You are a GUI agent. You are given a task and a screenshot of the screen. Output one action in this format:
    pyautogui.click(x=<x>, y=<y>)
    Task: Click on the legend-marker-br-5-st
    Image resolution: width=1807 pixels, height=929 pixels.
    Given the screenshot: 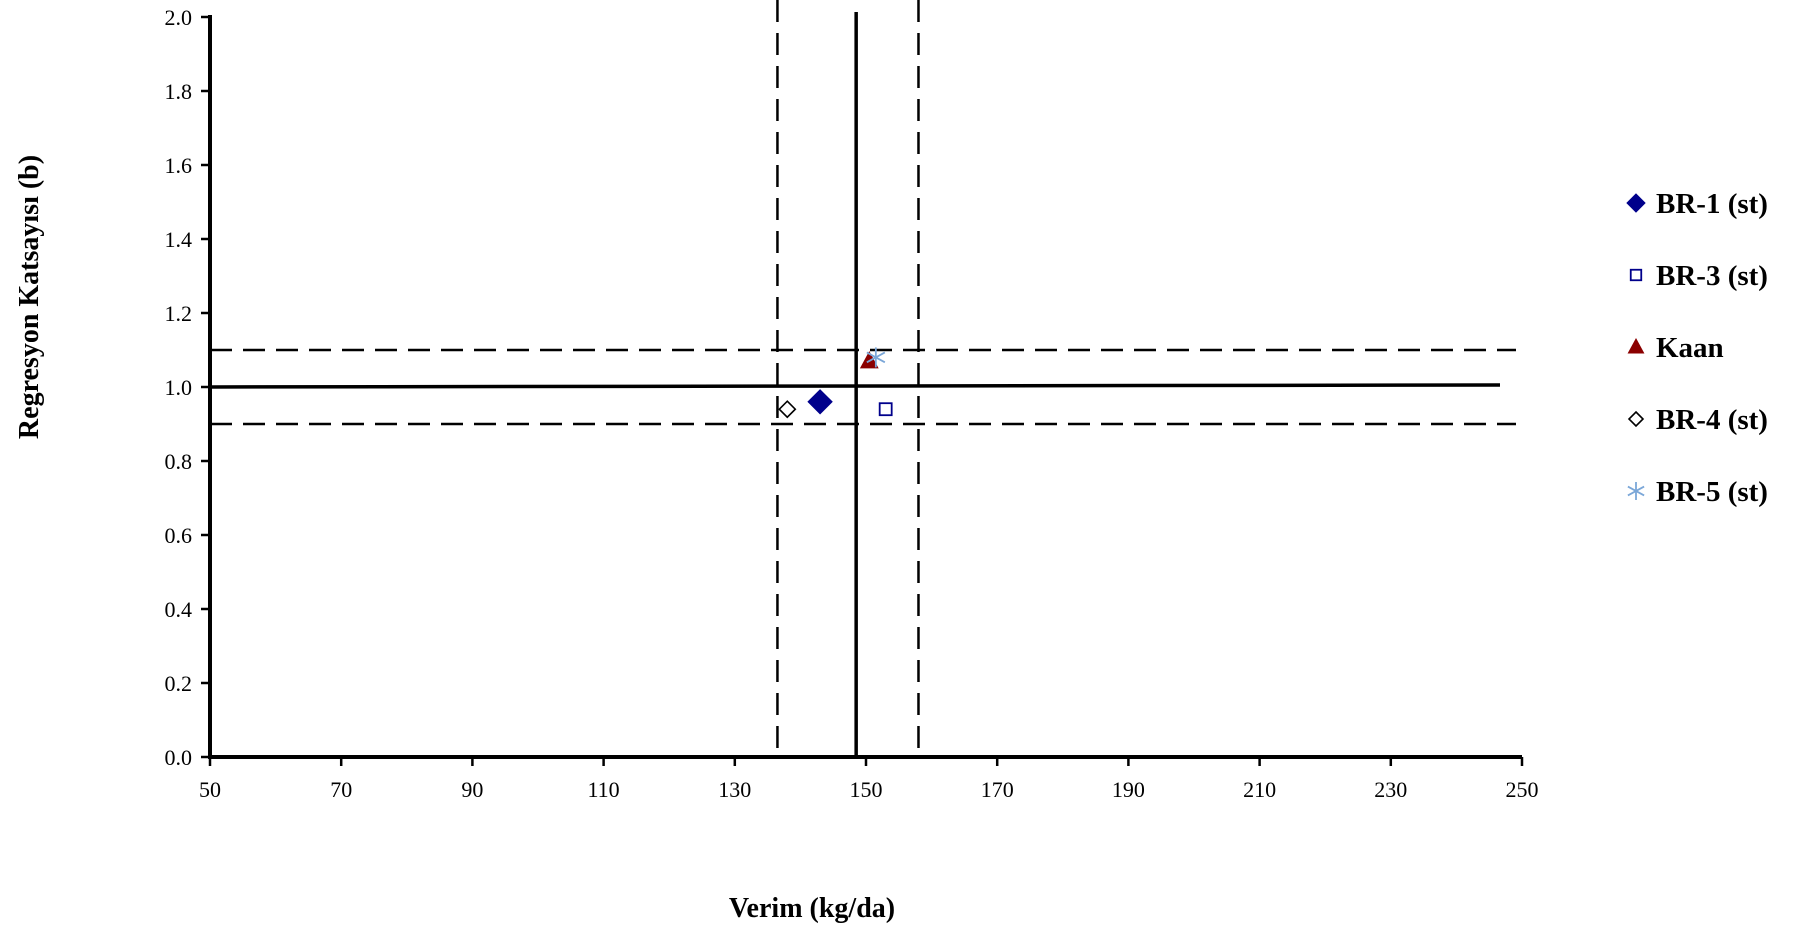 What is the action you would take?
    pyautogui.click(x=1636, y=491)
    